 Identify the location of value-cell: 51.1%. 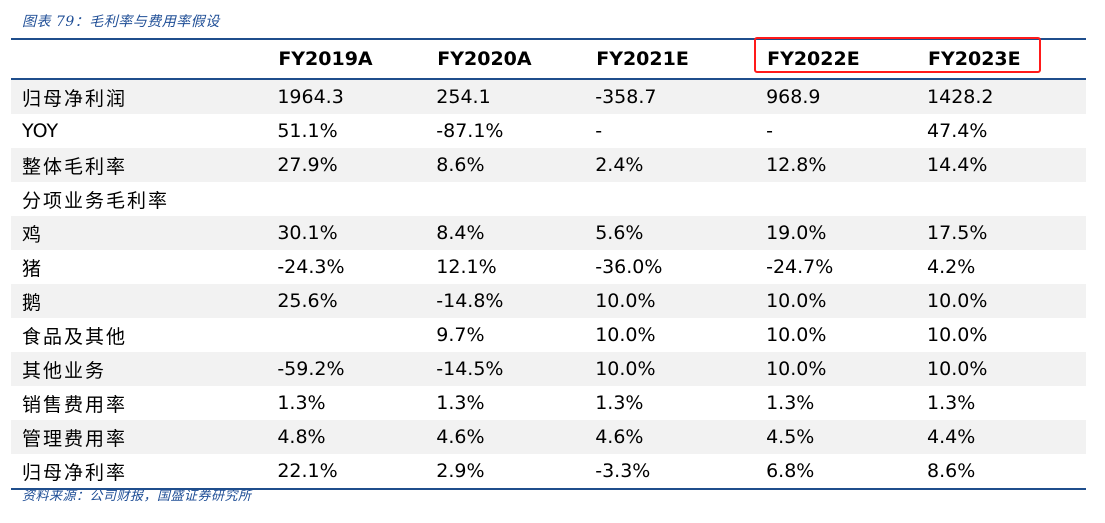
(307, 131).